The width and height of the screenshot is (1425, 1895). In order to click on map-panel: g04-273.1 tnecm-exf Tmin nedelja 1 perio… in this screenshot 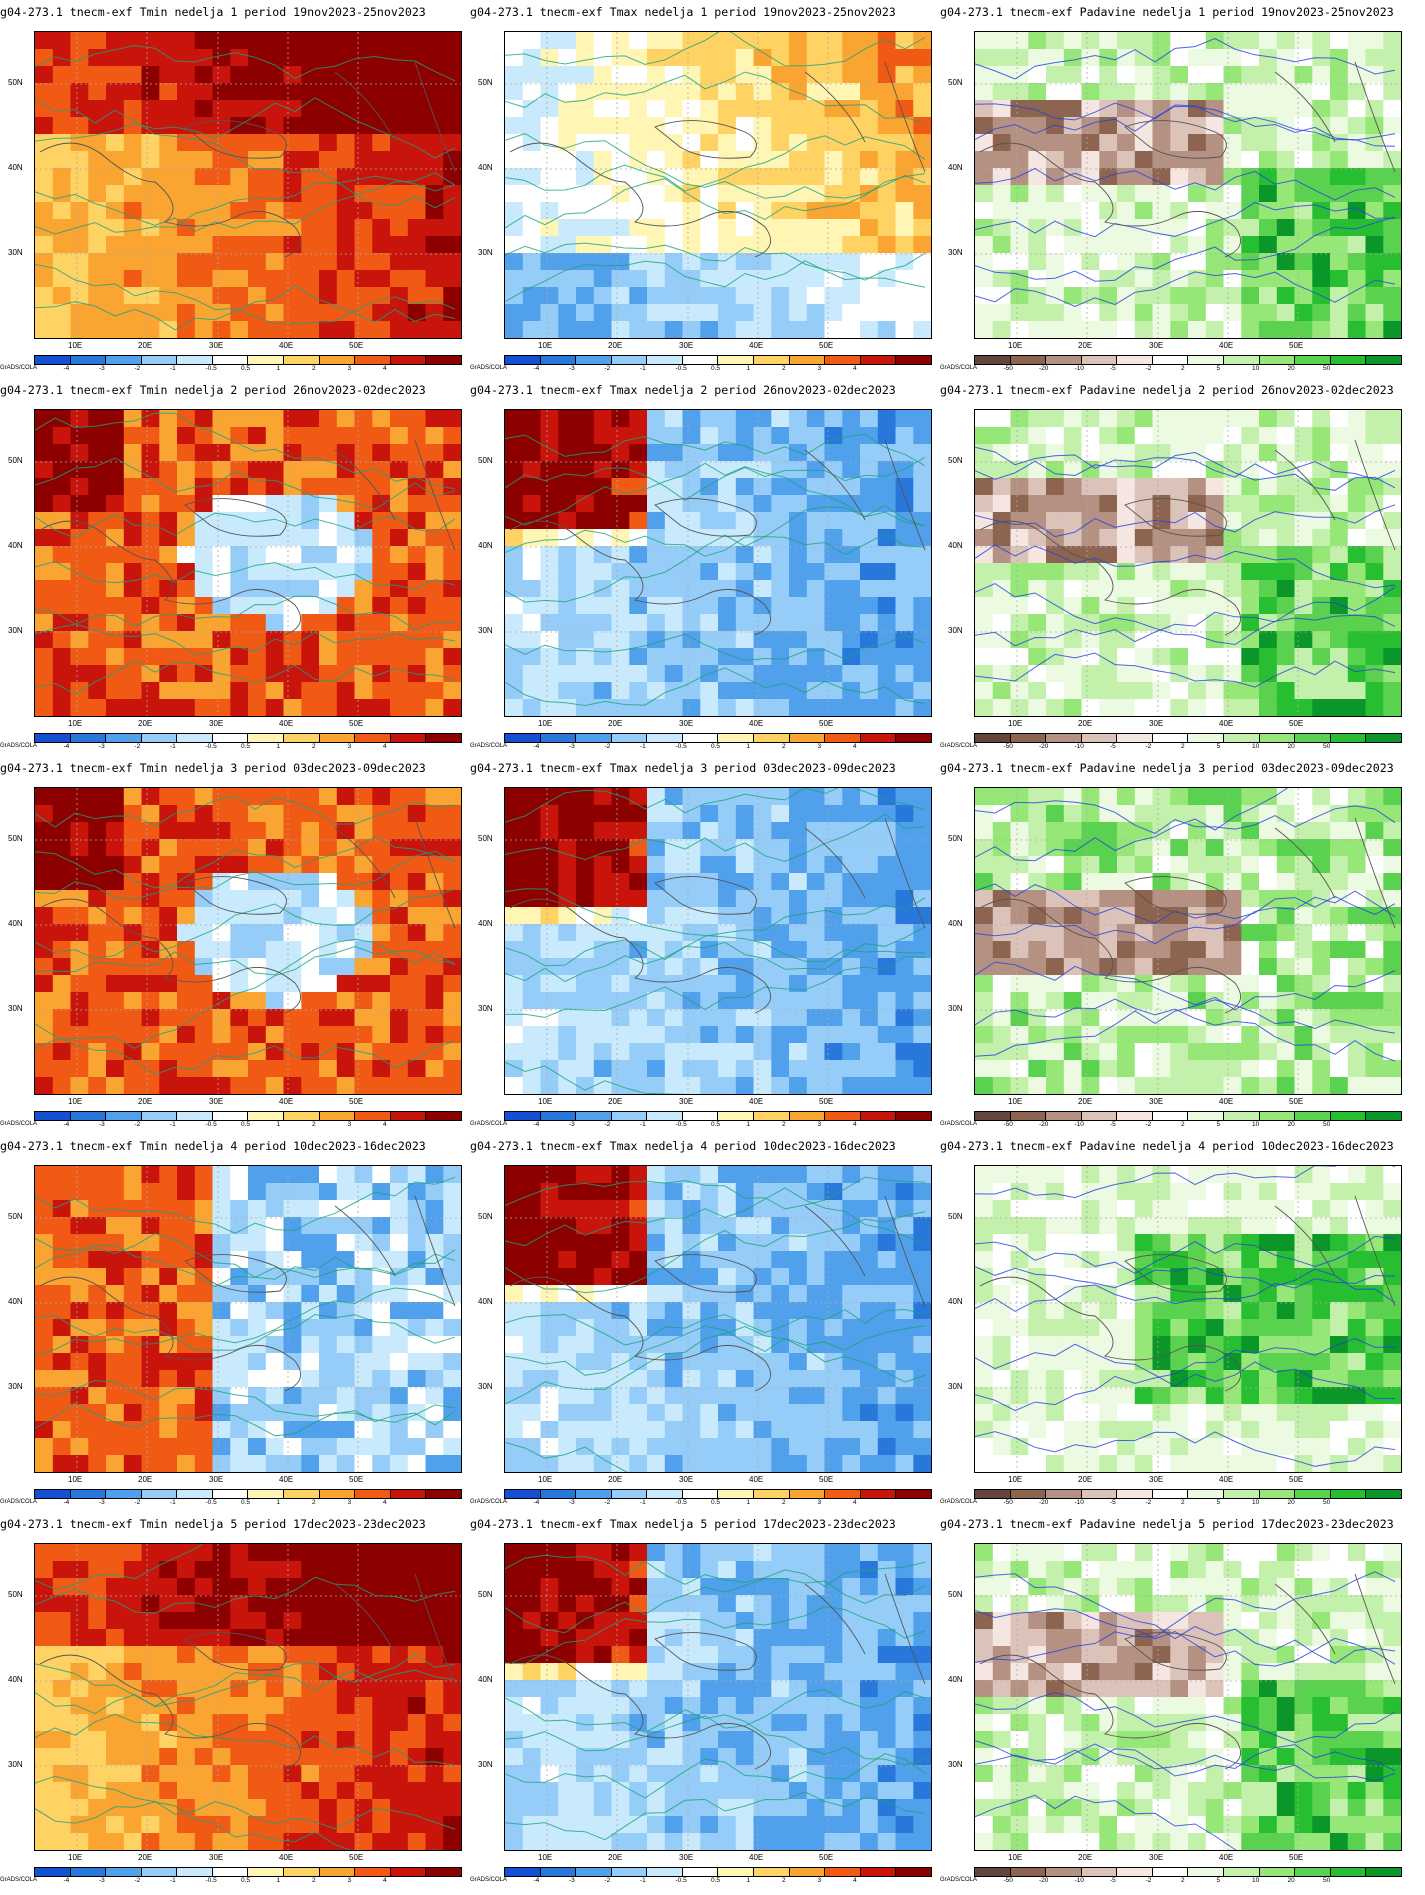, I will do `click(235, 192)`.